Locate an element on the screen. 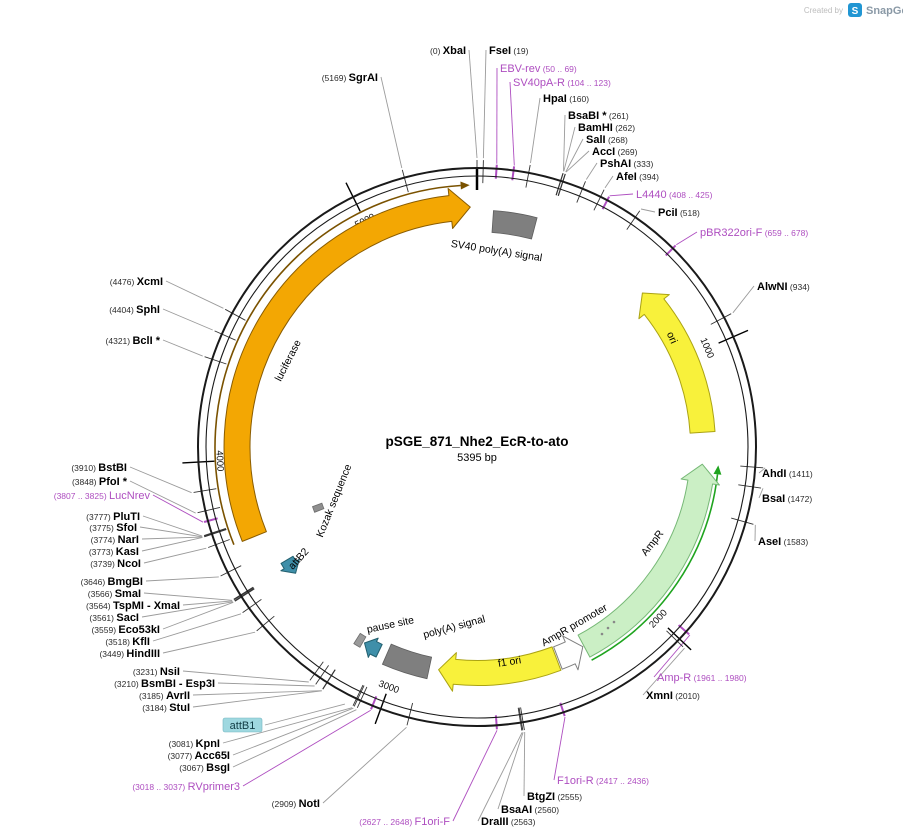 Image resolution: width=903 pixels, height=838 pixels. site-label-text: AlwNI (934) is located at coordinates (783, 287).